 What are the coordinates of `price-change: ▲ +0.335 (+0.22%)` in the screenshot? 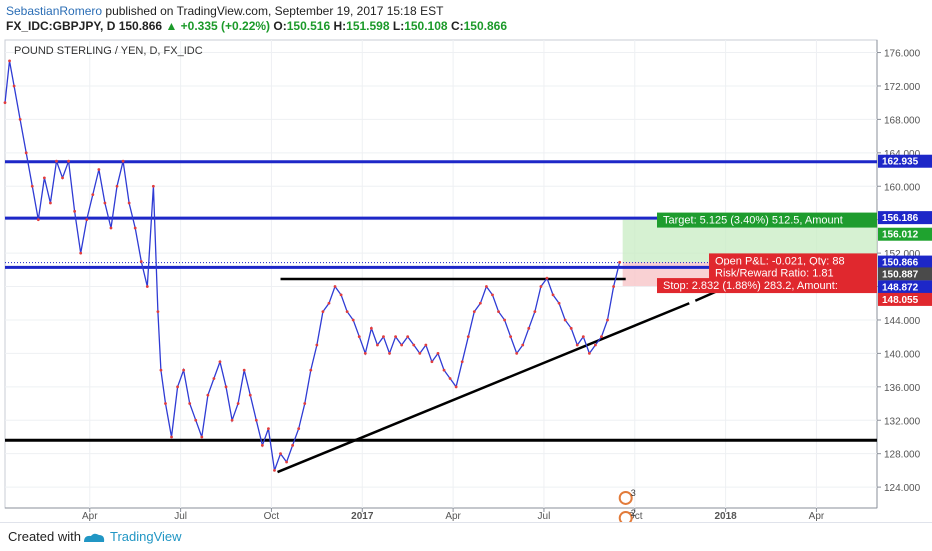 It's located at (218, 26).